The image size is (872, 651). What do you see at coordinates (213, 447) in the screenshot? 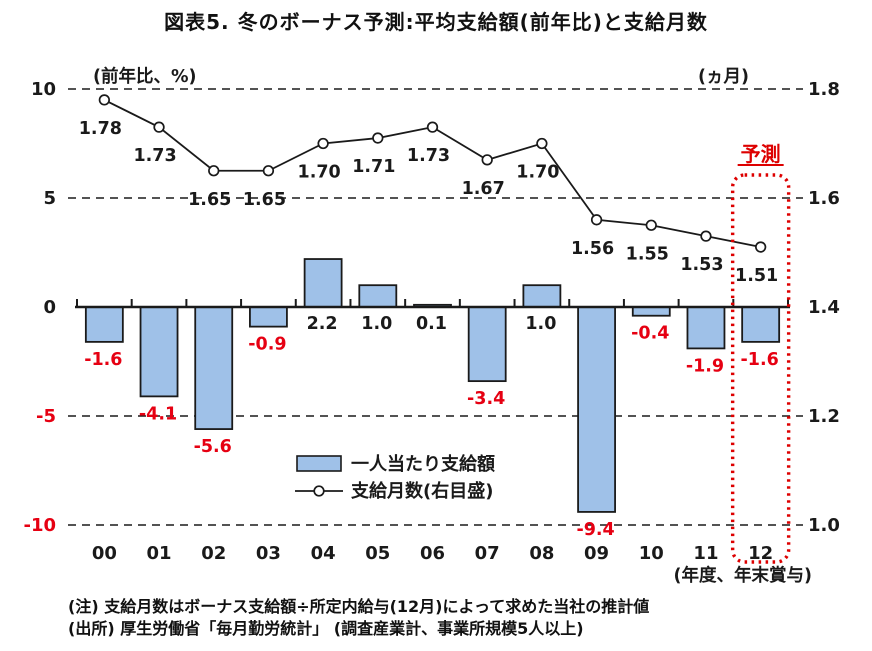
I see `bar-value-label: -5.6` at bounding box center [213, 447].